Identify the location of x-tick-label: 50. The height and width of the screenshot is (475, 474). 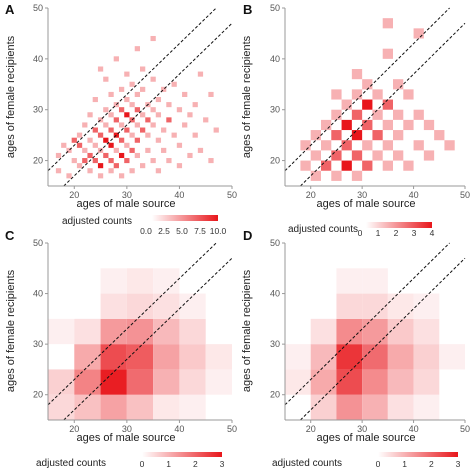
(232, 195).